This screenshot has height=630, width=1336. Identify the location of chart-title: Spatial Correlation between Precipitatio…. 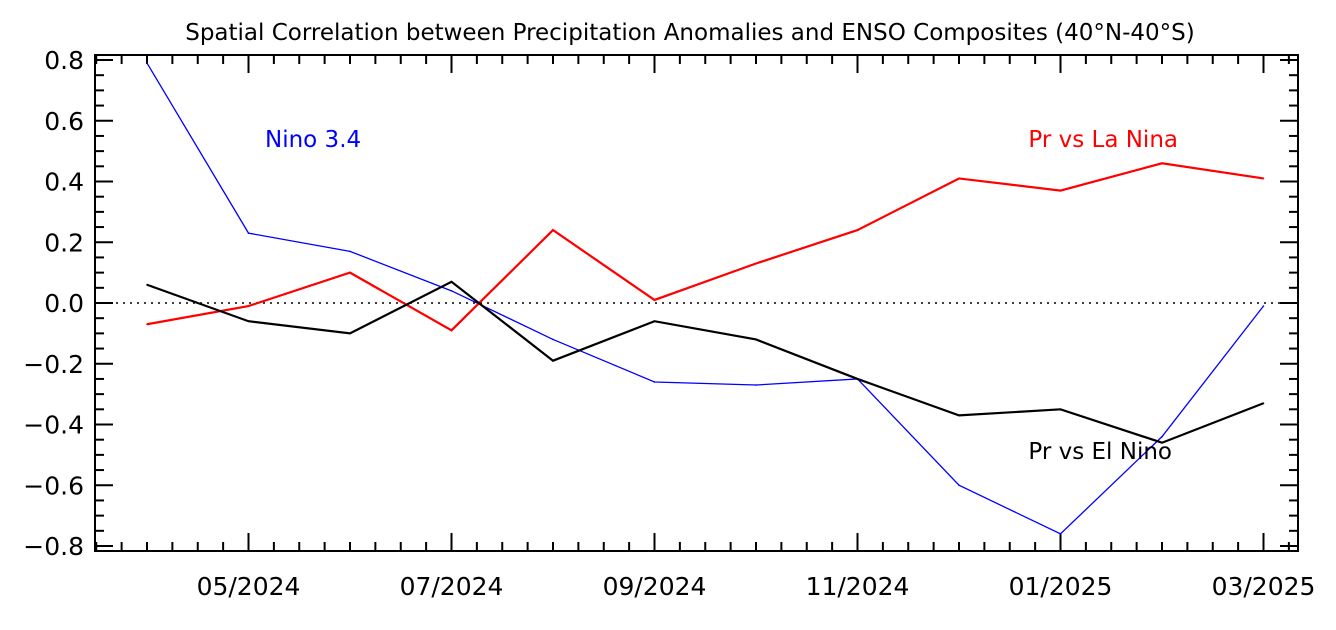
(690, 33).